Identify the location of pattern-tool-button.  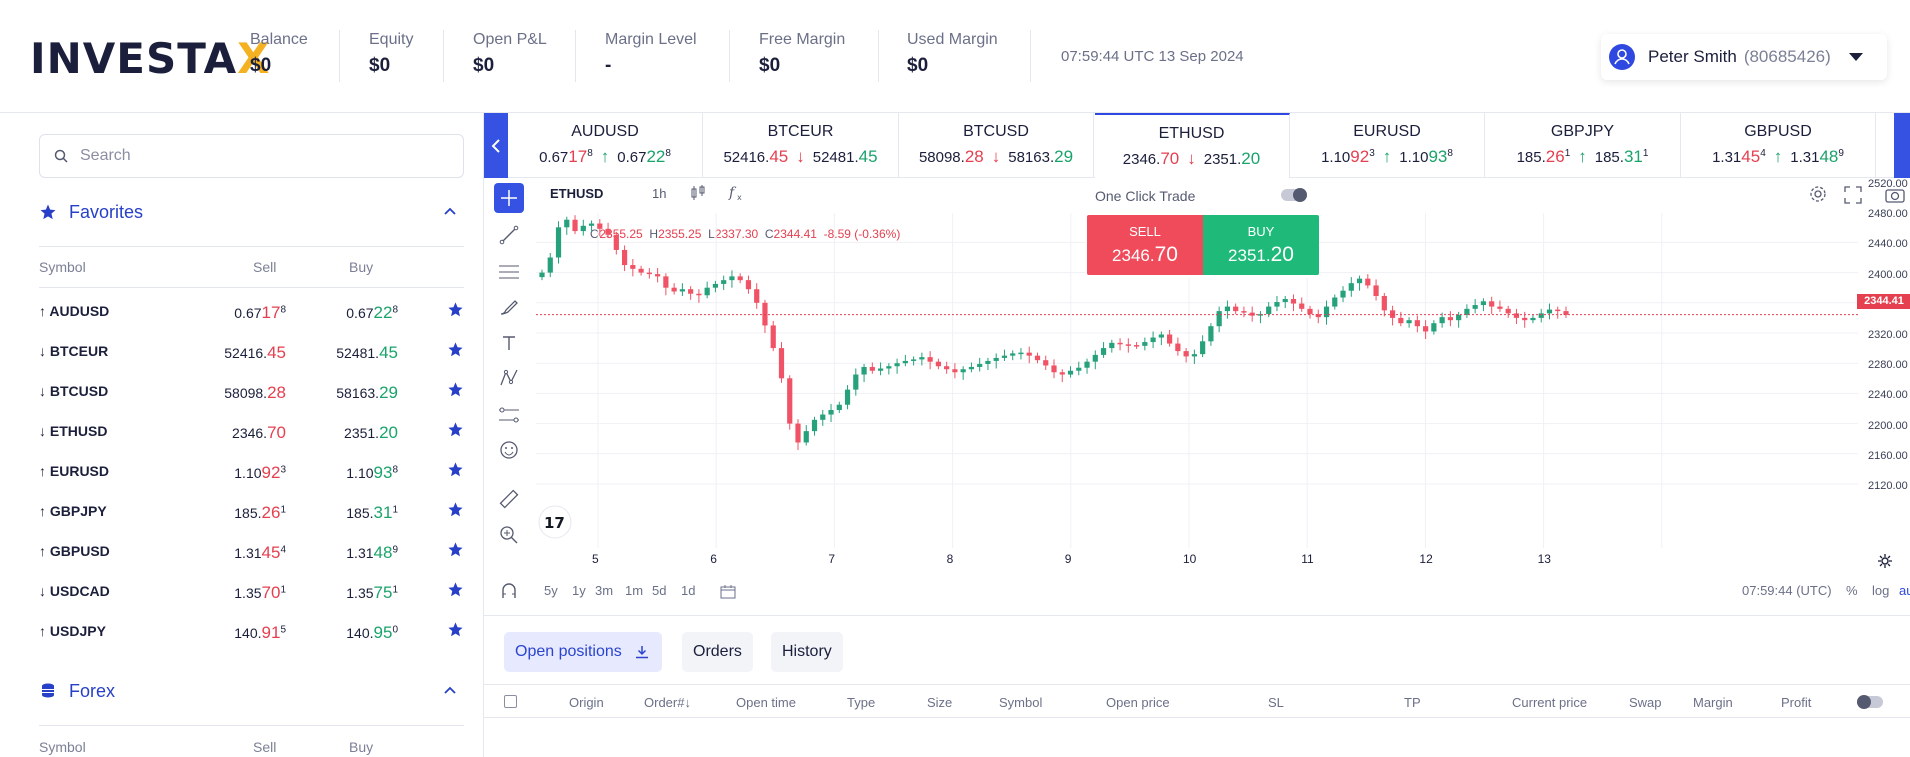
(509, 378).